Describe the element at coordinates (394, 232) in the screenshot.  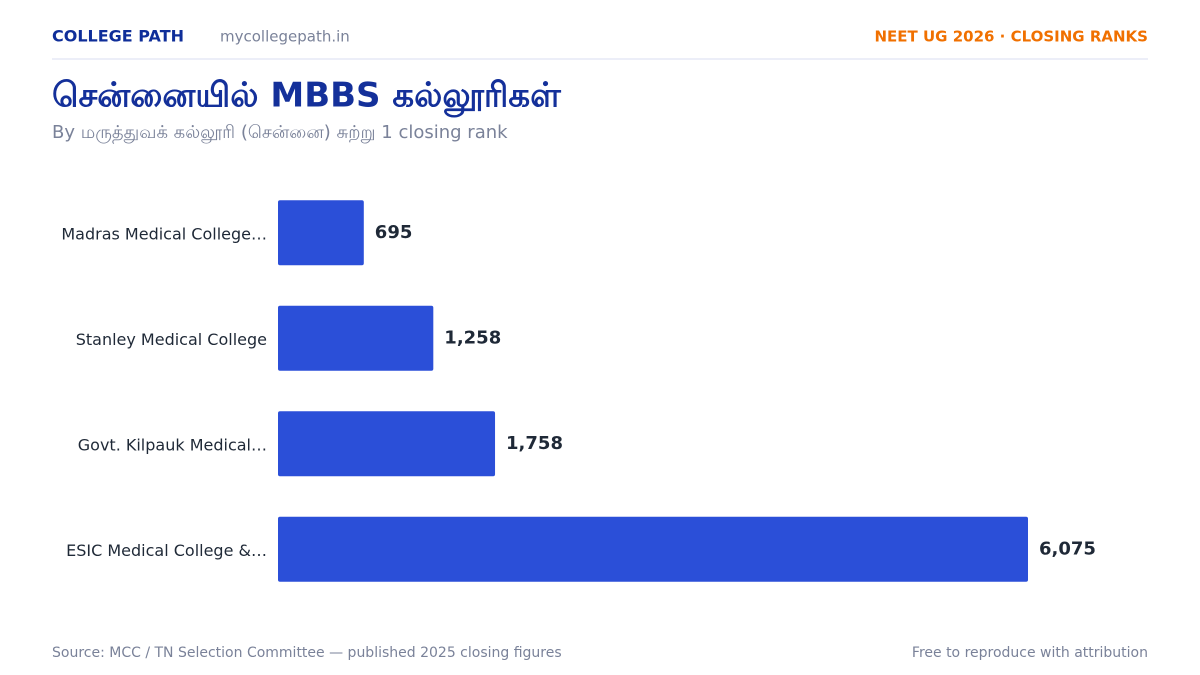
I see `value-label: 695` at that location.